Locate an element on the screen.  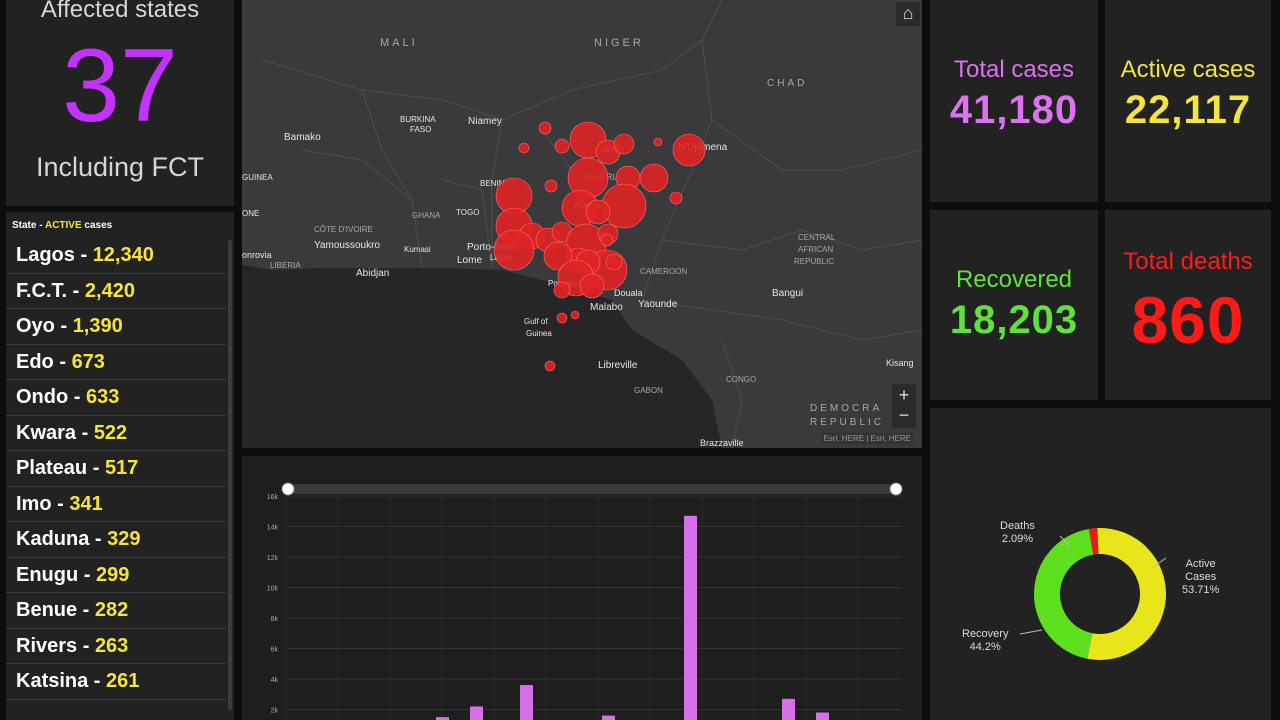
map-label: BENIN is located at coordinates (492, 183).